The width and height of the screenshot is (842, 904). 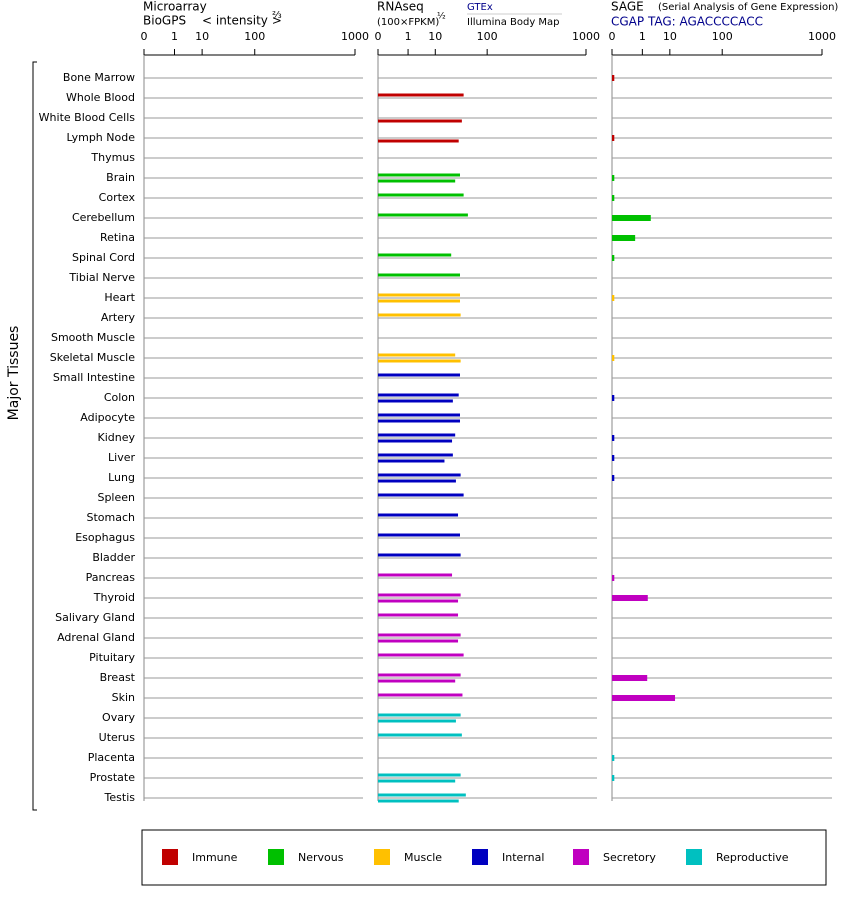 I want to click on exponent: ½, so click(x=441, y=17).